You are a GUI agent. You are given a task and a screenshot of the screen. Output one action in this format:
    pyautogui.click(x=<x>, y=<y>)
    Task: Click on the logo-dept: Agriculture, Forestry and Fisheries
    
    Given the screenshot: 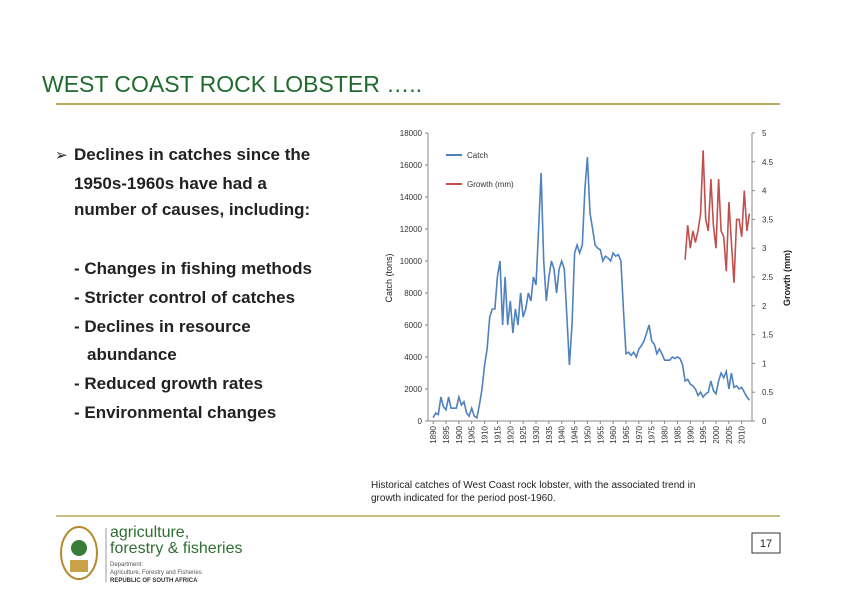 What is the action you would take?
    pyautogui.click(x=156, y=573)
    